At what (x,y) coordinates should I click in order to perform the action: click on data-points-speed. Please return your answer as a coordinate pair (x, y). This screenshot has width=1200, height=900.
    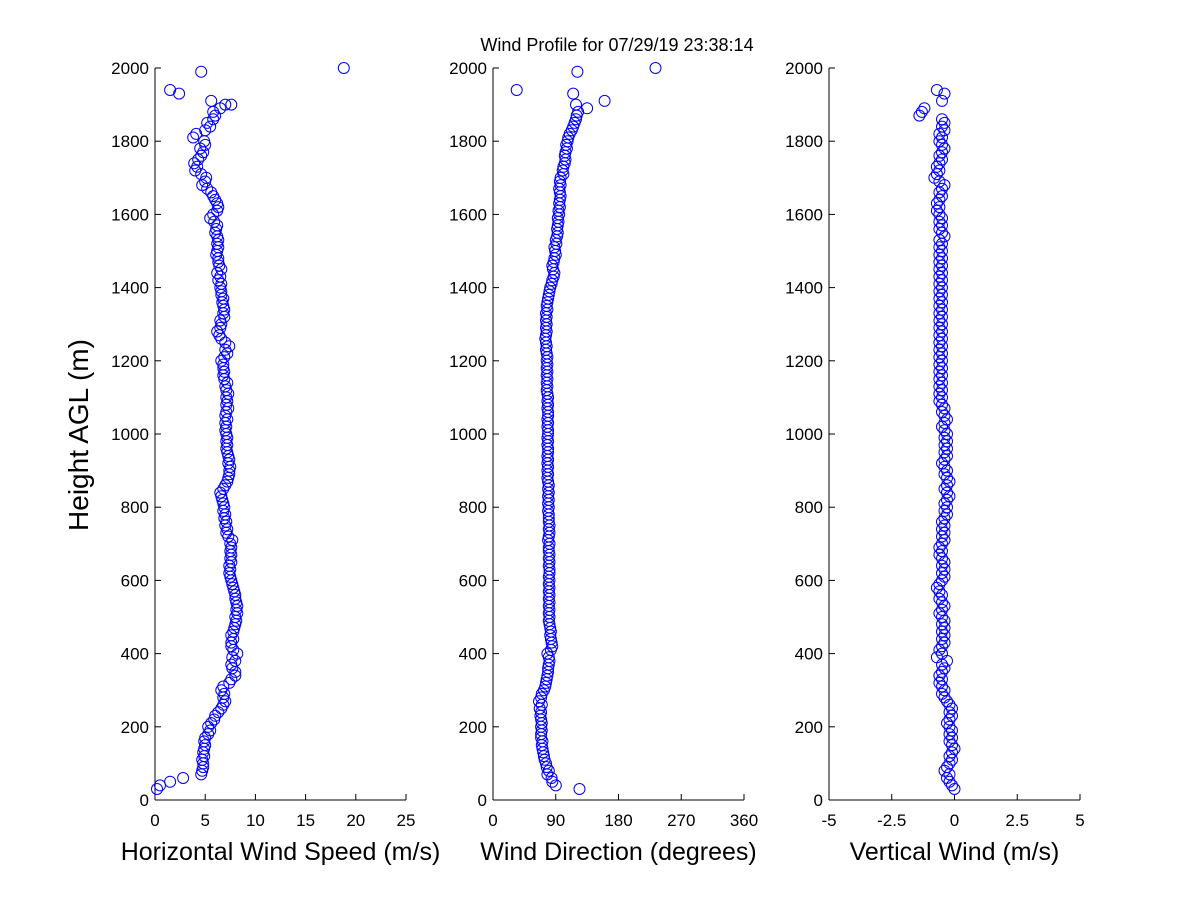
    Looking at the image, I should click on (250, 428).